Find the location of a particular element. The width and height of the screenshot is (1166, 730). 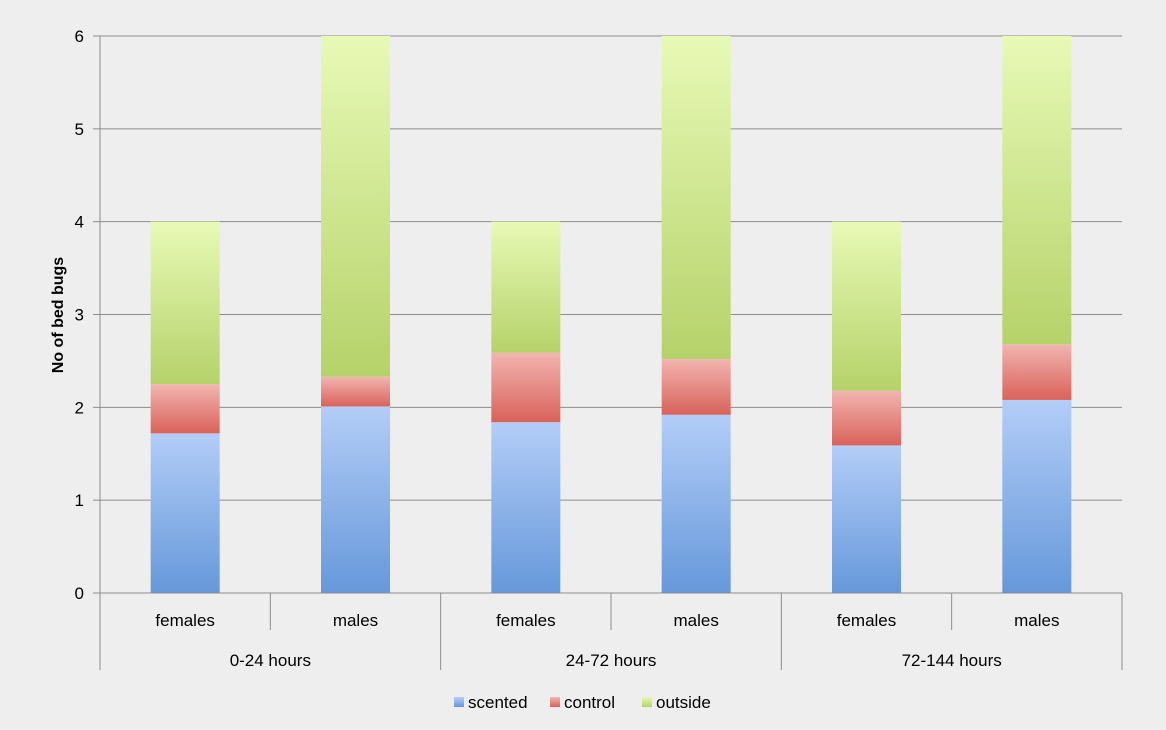

x-group-label: 24-72 hours is located at coordinates (611, 660).